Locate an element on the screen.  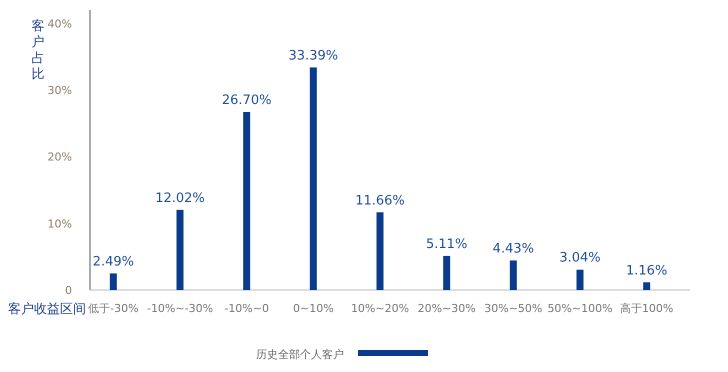
y-tick-label: 10% is located at coordinates (60, 223).